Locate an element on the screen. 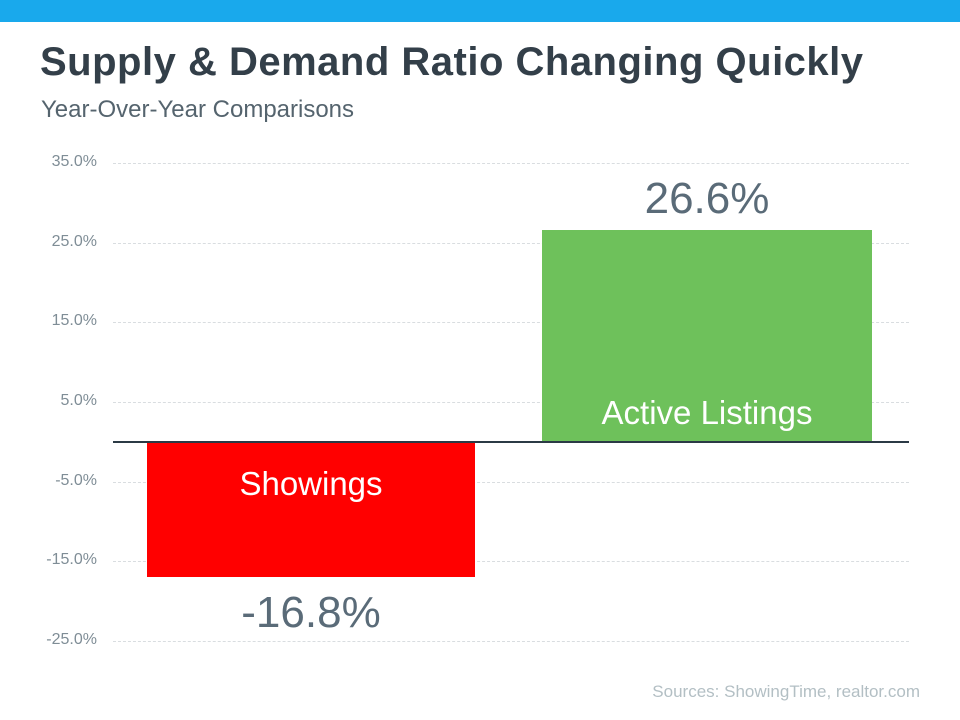 The image size is (960, 720). y-axis-tick-label: -25.0% is located at coordinates (71, 639).